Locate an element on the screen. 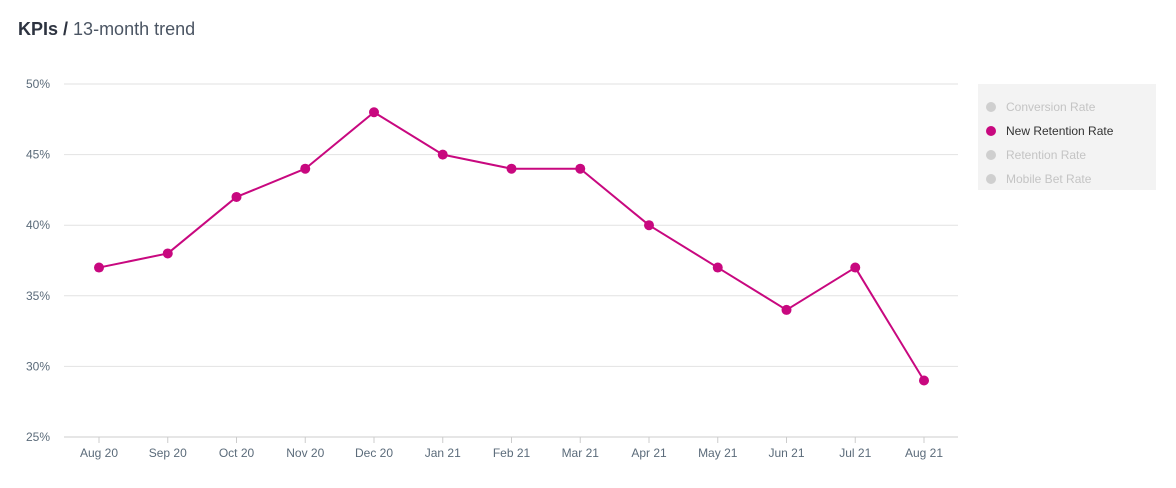  x-tick-label: Feb 21 is located at coordinates (512, 453).